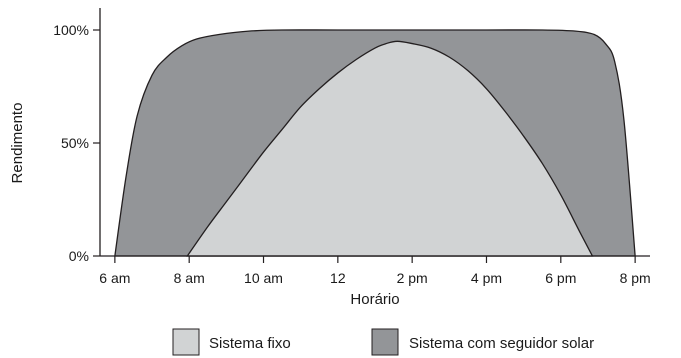  Describe the element at coordinates (374, 299) in the screenshot. I see `x-axis-label: Horário` at that location.